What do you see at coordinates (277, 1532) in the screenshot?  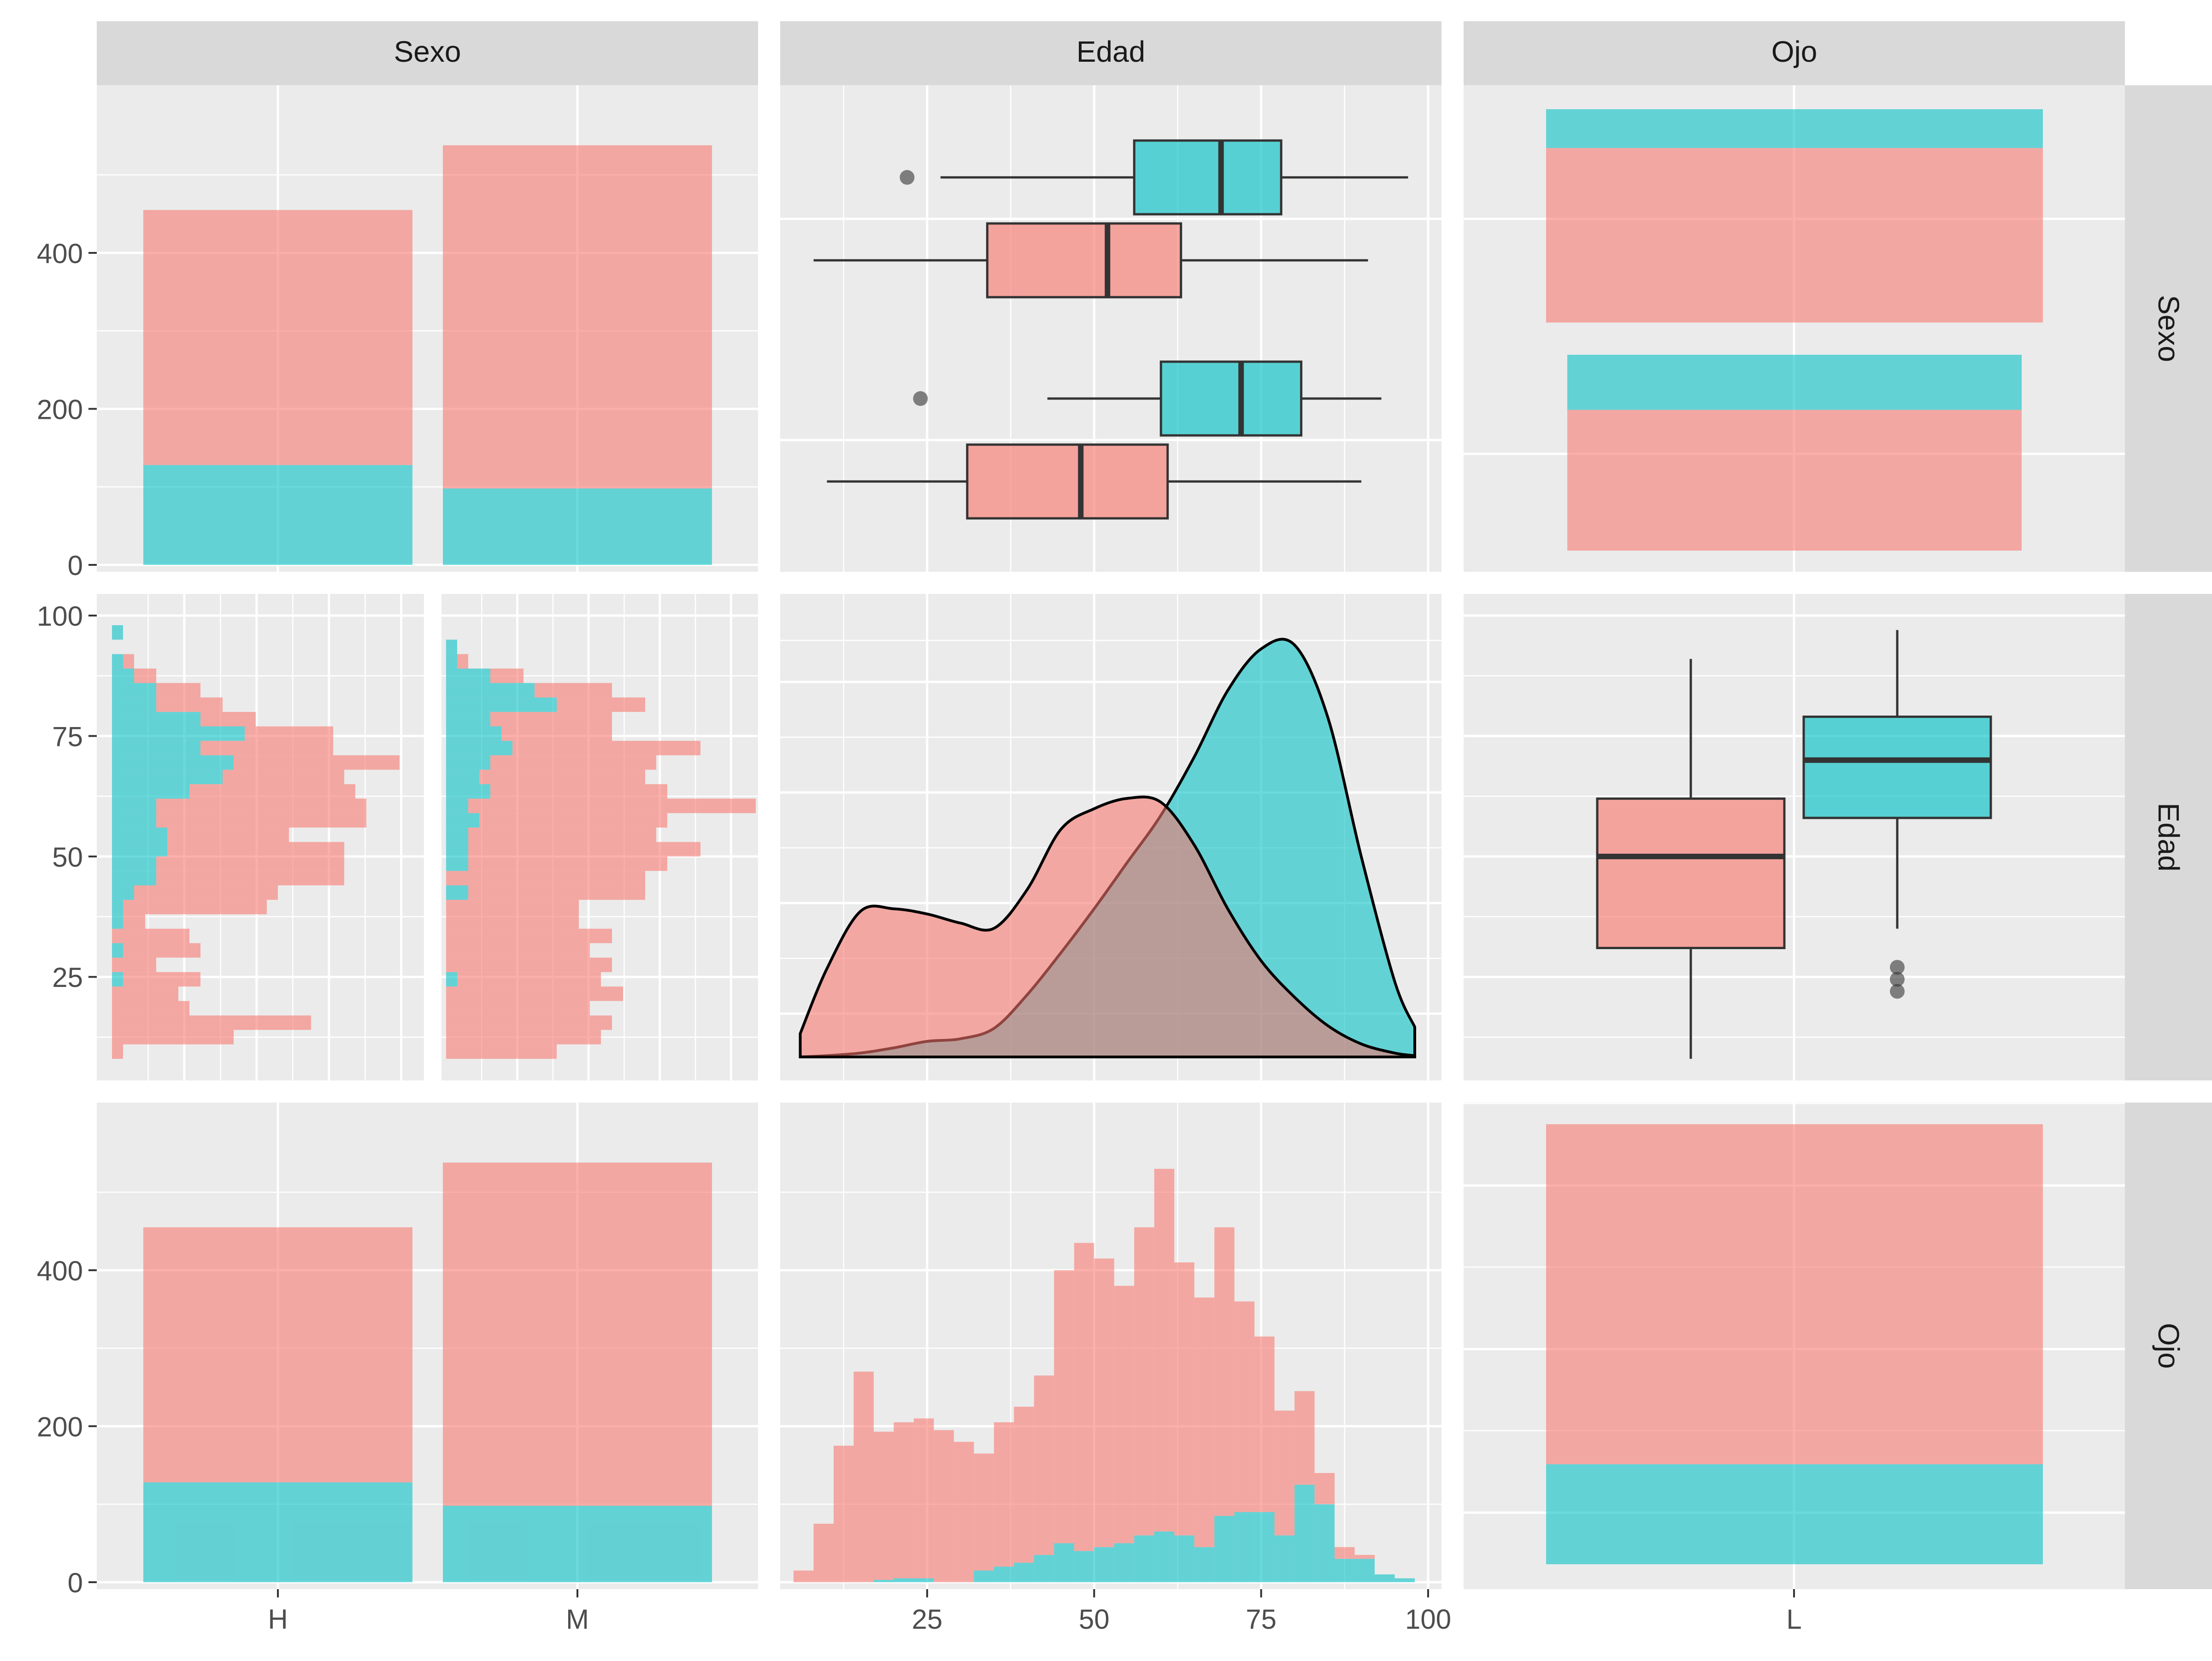 I see `bar-teal-H` at bounding box center [277, 1532].